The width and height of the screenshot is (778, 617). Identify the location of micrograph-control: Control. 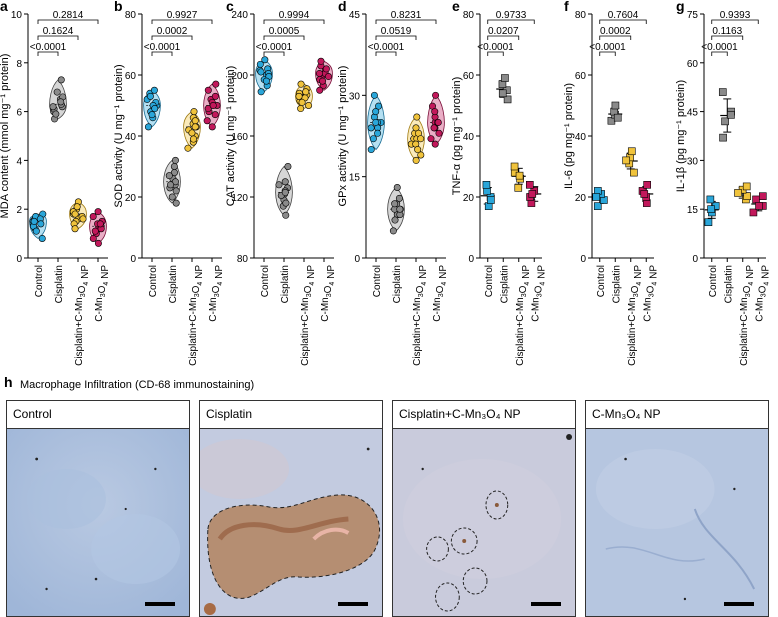
(98, 508).